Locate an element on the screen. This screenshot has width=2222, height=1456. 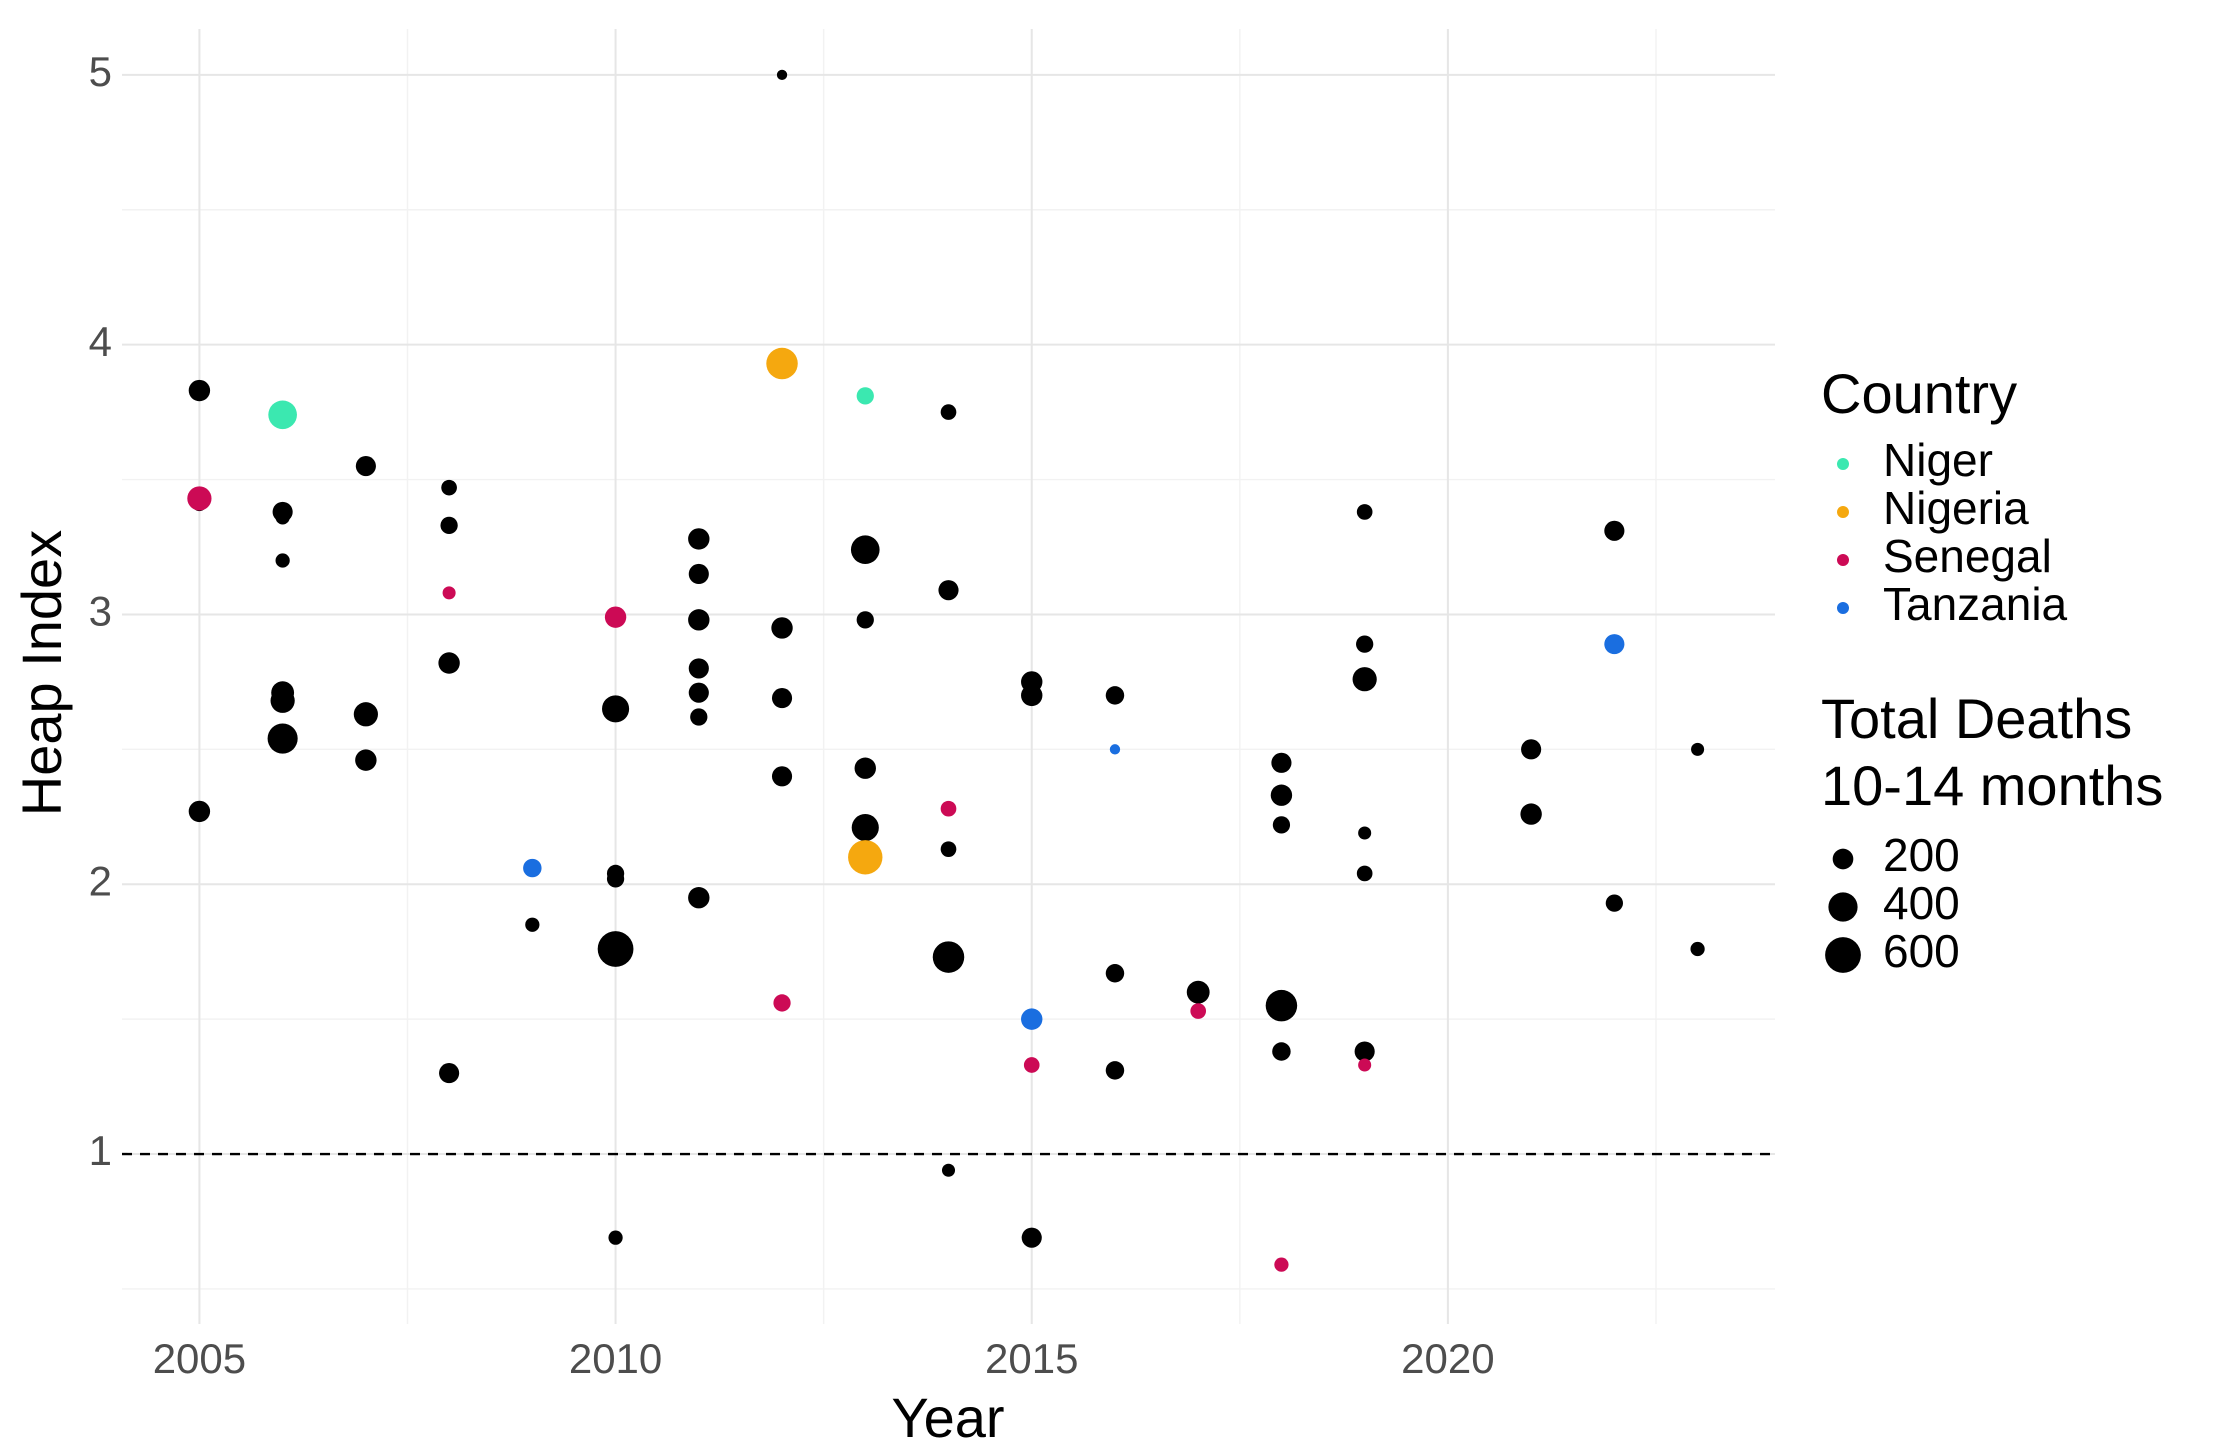
x-tick-label: 2020 is located at coordinates (1447, 1358).